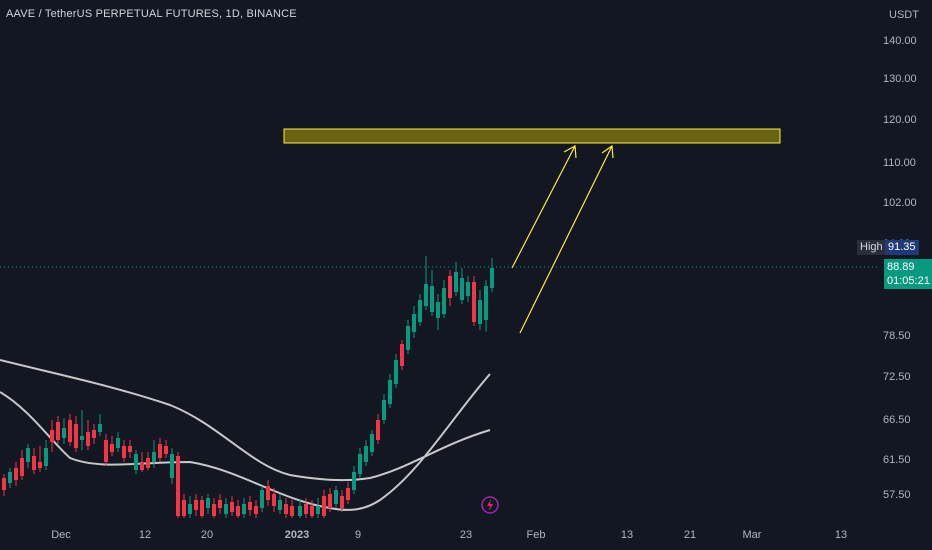 This screenshot has width=932, height=550. What do you see at coordinates (871, 247) in the screenshot?
I see `high-label: High` at bounding box center [871, 247].